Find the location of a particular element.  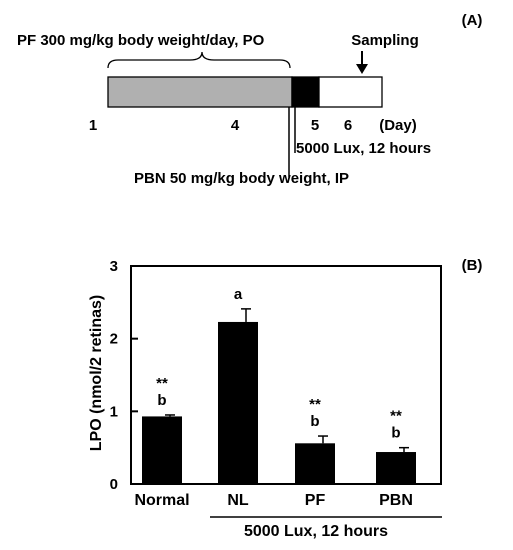

y-tick-label: 2 is located at coordinates (114, 339).